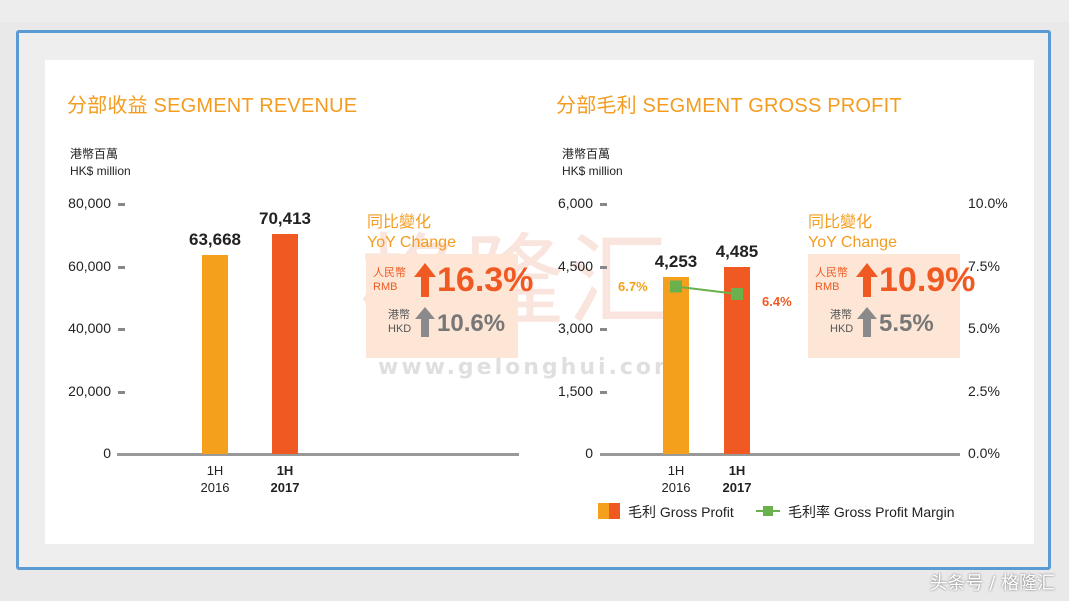  Describe the element at coordinates (831, 273) in the screenshot. I see `gross-profit-rmb-cn: 人民幣` at that location.